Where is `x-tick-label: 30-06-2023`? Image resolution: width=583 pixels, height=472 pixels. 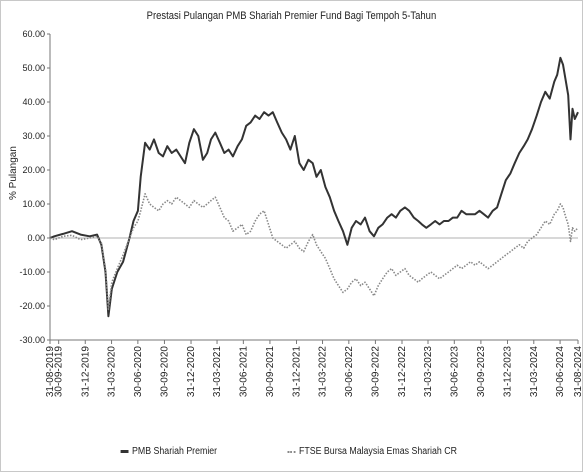
x-tick-label: 30-06-2023 is located at coordinates (454, 372).